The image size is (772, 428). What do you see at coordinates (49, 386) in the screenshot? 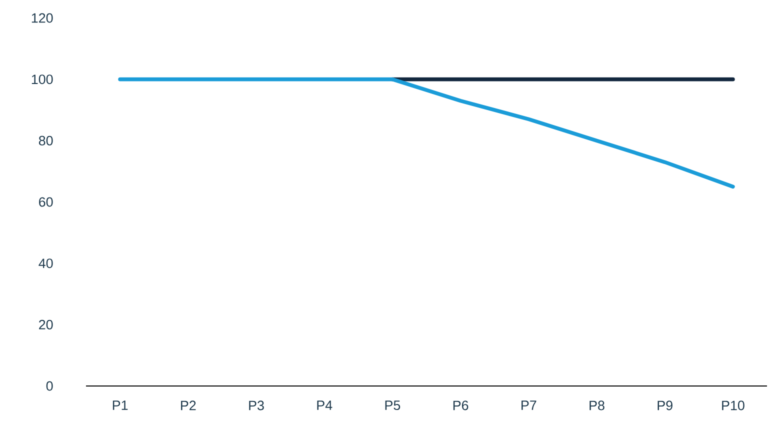
I see `y-tick-label: 0` at bounding box center [49, 386].